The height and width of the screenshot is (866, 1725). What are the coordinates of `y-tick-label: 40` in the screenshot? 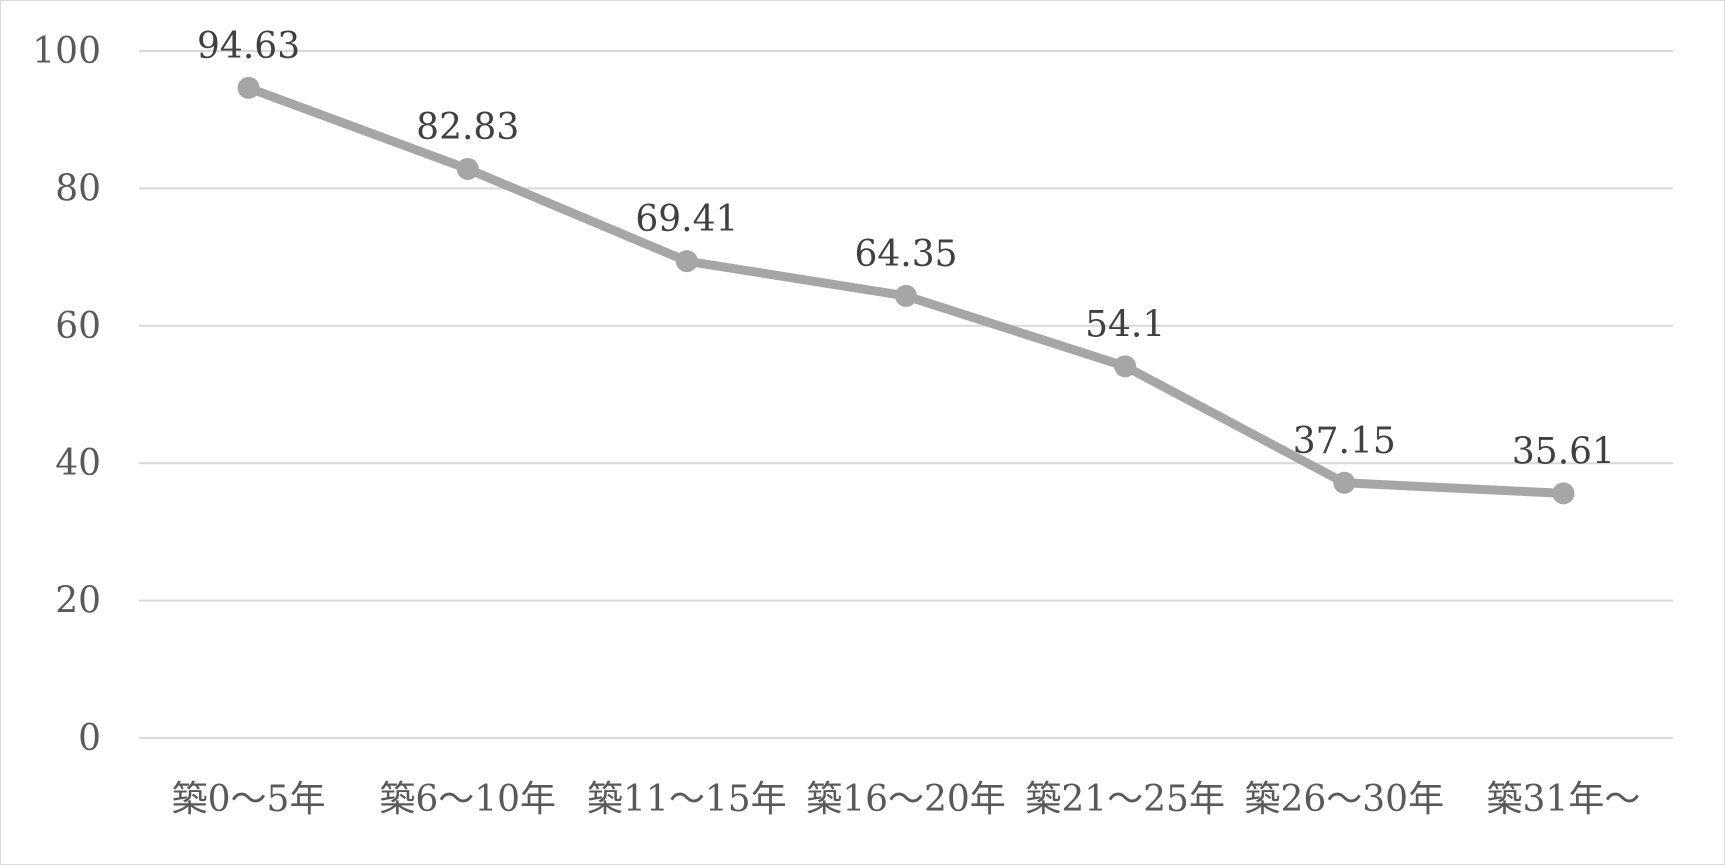 It's located at (78, 463).